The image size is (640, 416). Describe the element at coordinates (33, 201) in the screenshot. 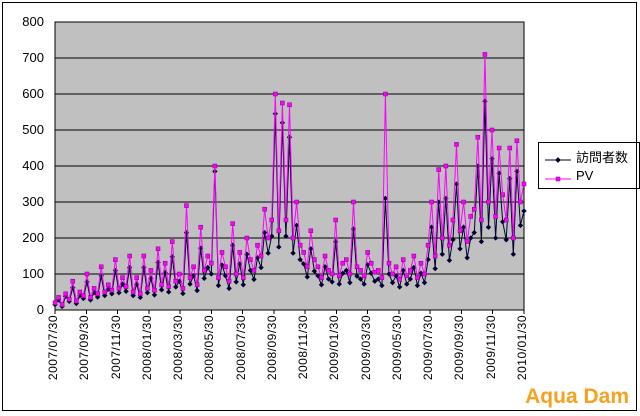

I see `y-axis-tick-label: 300` at that location.